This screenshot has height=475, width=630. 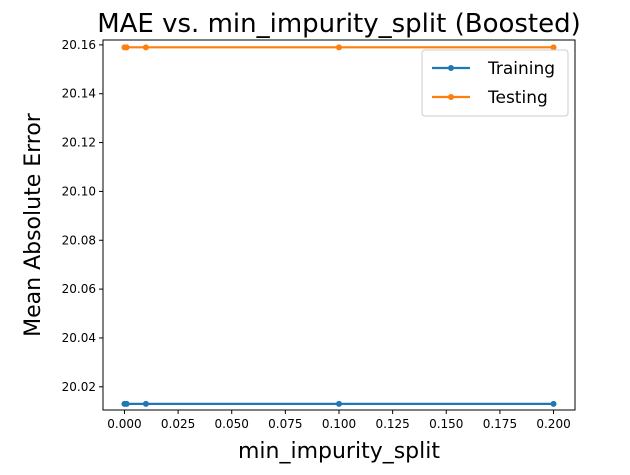 I want to click on legend-label-testing: Testing, so click(x=517, y=98).